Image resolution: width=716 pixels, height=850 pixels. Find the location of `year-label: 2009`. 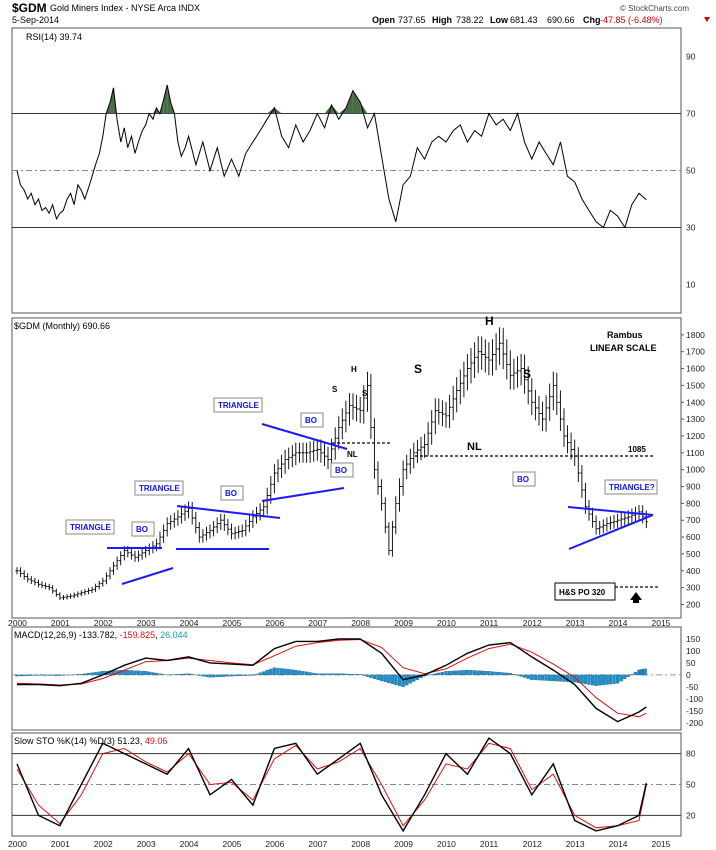

year-label: 2009 is located at coordinates (403, 844).